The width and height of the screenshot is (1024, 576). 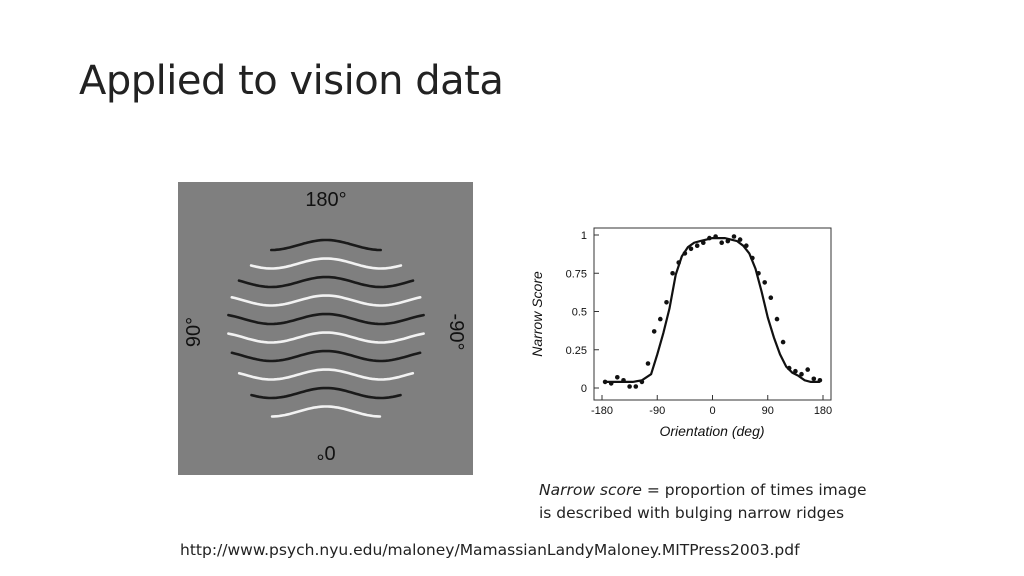 What do you see at coordinates (291, 81) in the screenshot?
I see `slide-title: Applied to vision data` at bounding box center [291, 81].